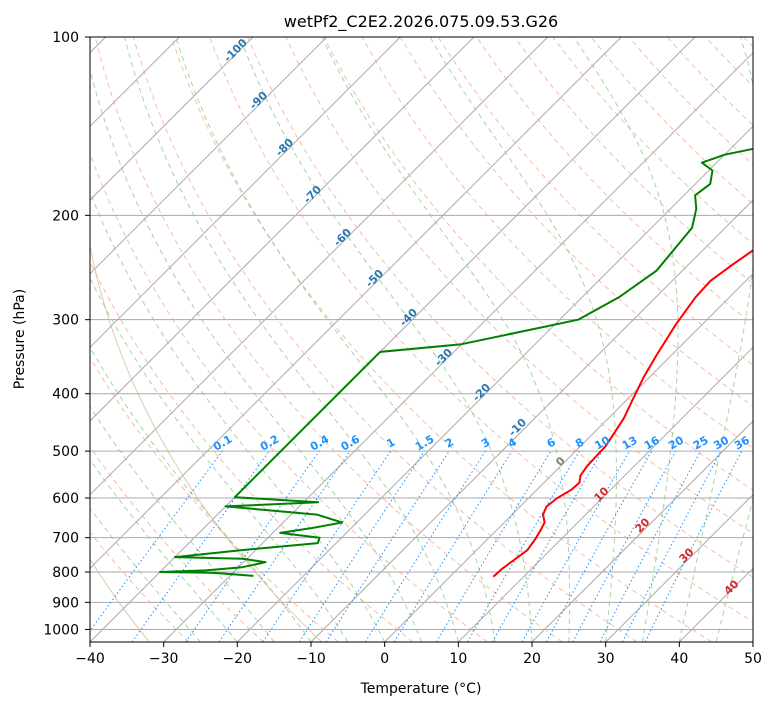 The height and width of the screenshot is (712, 775). Describe the element at coordinates (65, 321) in the screenshot. I see `y-tick-label: 300` at that location.